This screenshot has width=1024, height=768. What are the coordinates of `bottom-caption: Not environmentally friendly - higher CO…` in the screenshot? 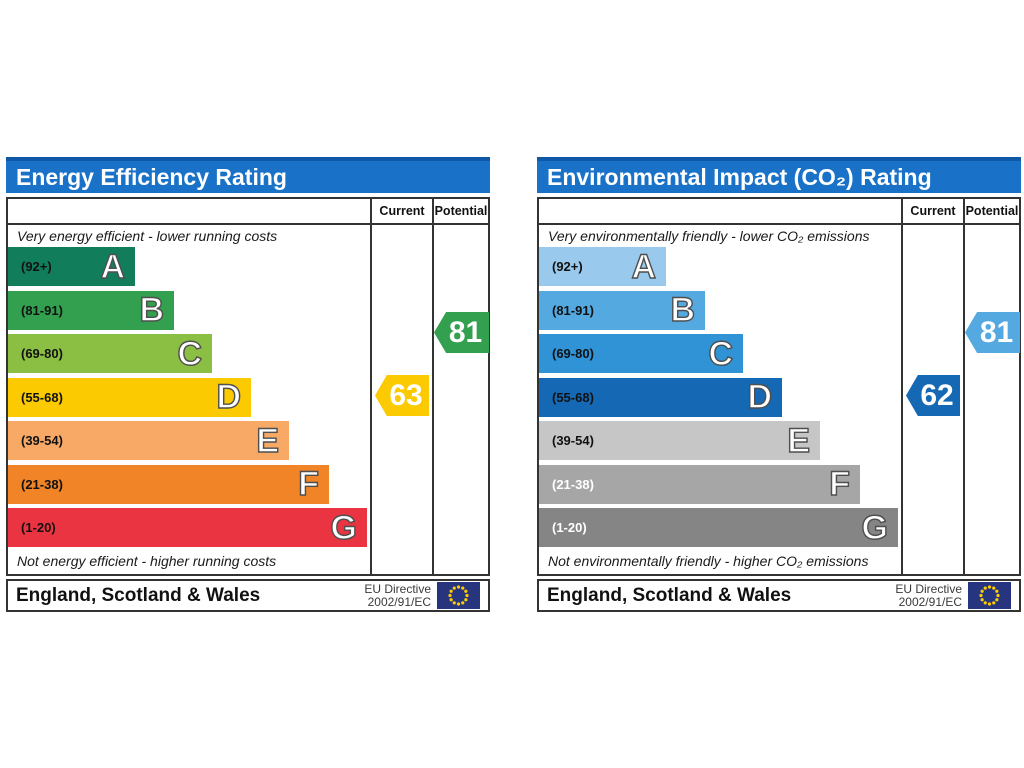 It's located at (708, 561).